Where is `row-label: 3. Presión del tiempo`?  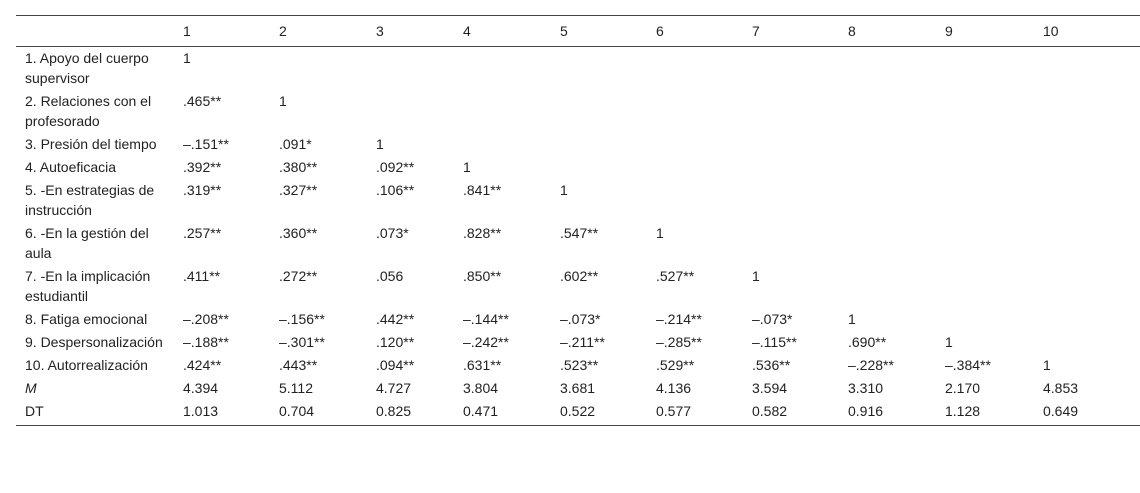 row-label: 3. Presión del tiempo is located at coordinates (91, 144).